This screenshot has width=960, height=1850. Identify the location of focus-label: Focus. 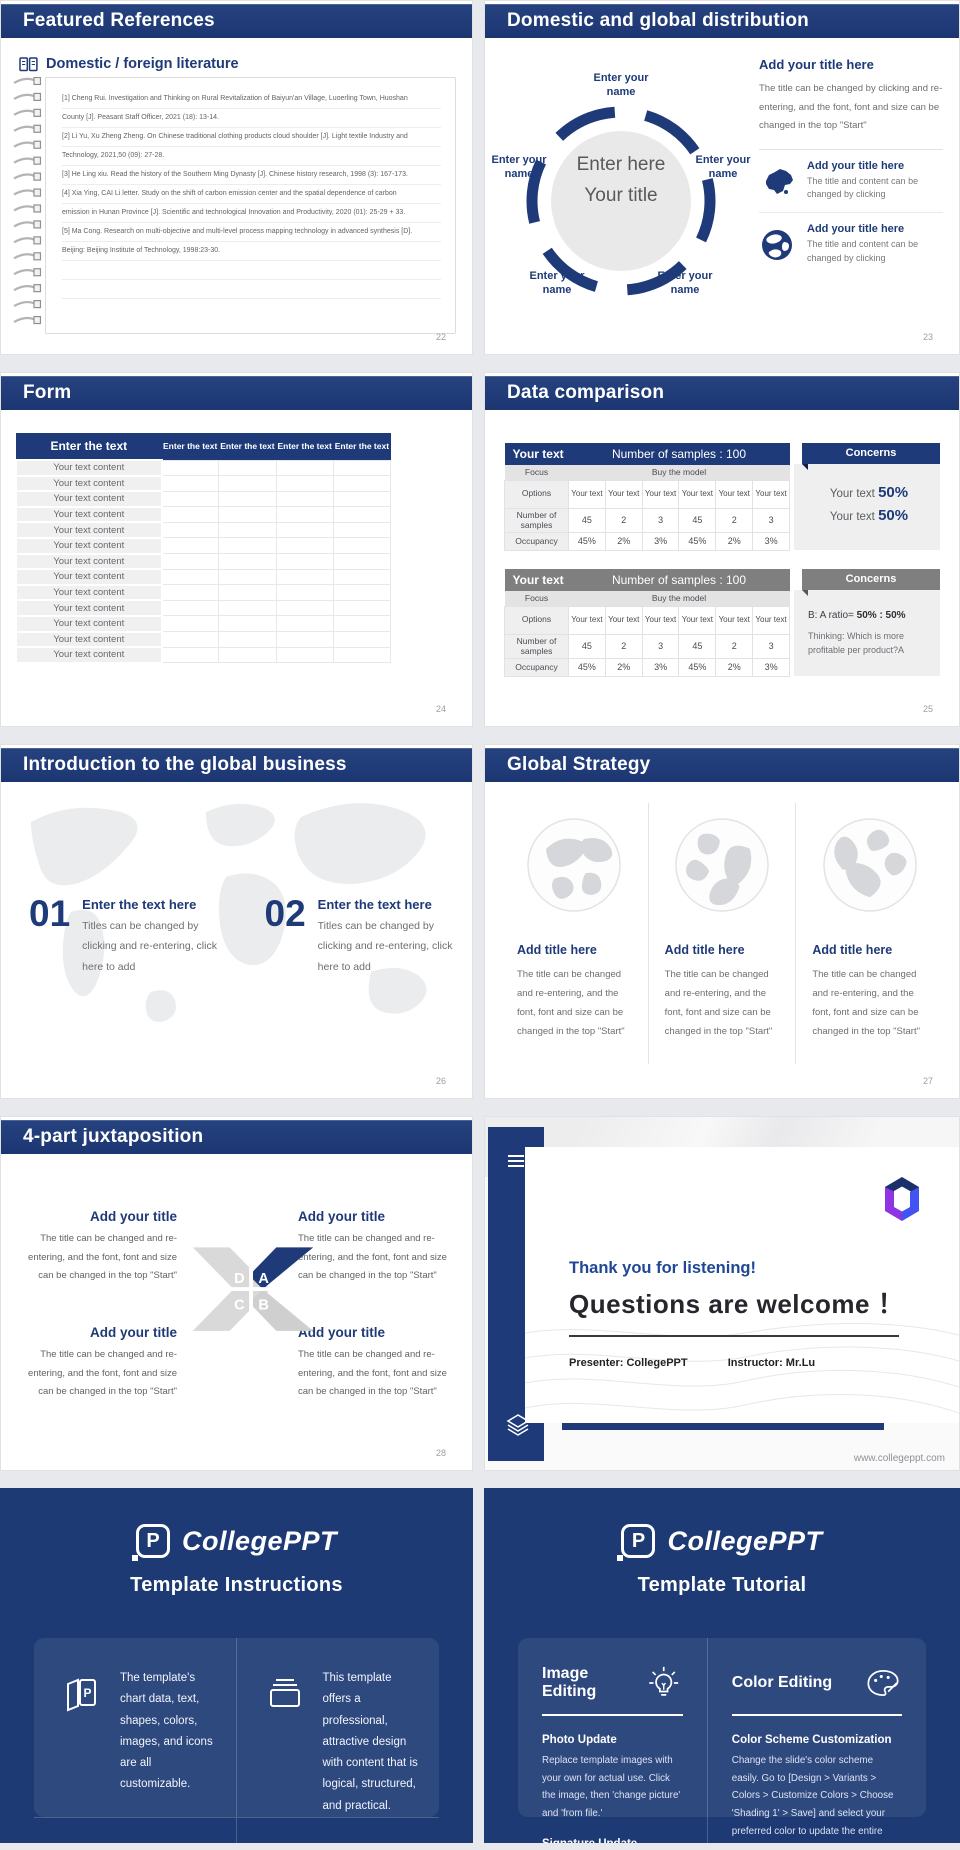
(536, 472).